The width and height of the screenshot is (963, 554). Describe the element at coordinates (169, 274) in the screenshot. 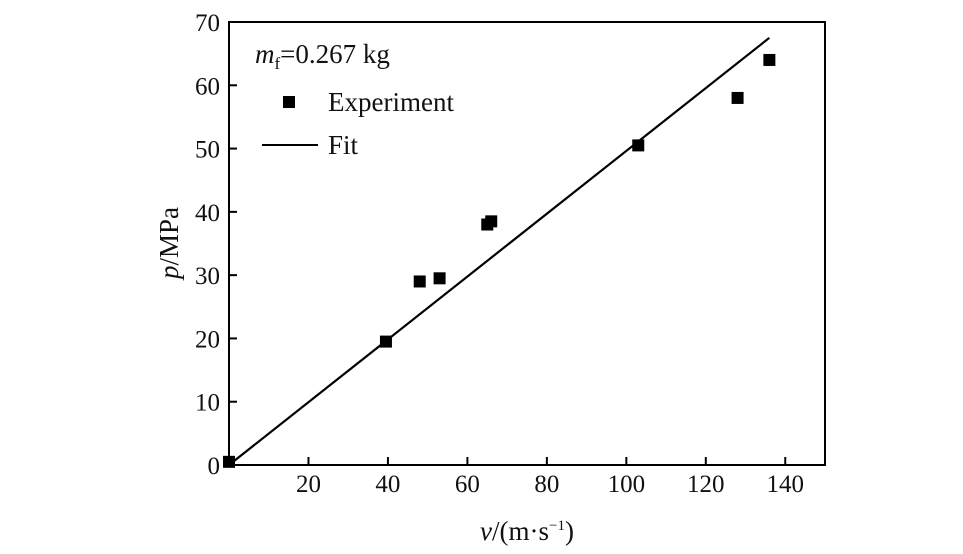

I see `y-axis-title-var: p` at that location.